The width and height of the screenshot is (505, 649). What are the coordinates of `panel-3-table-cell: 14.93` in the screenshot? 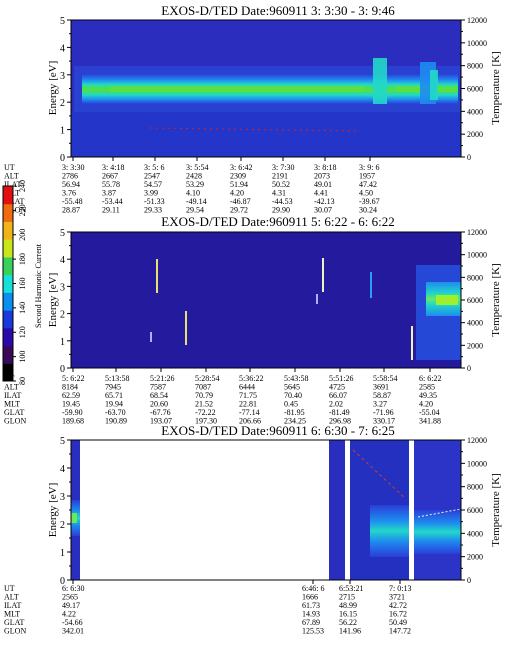 It's located at (311, 614).